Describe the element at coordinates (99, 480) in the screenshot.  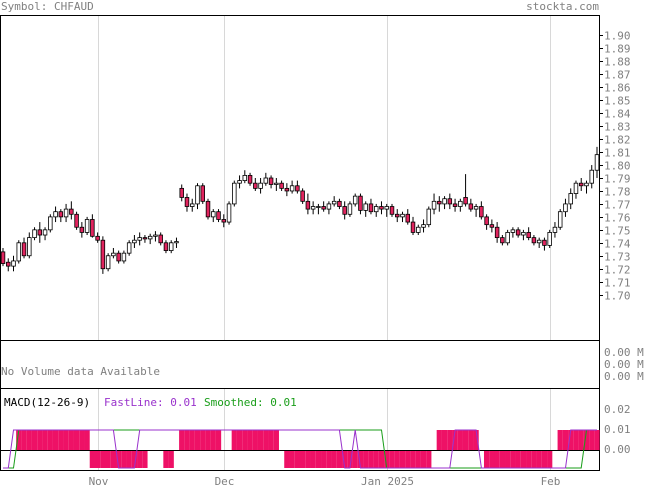
I see `month-label: Nov` at that location.